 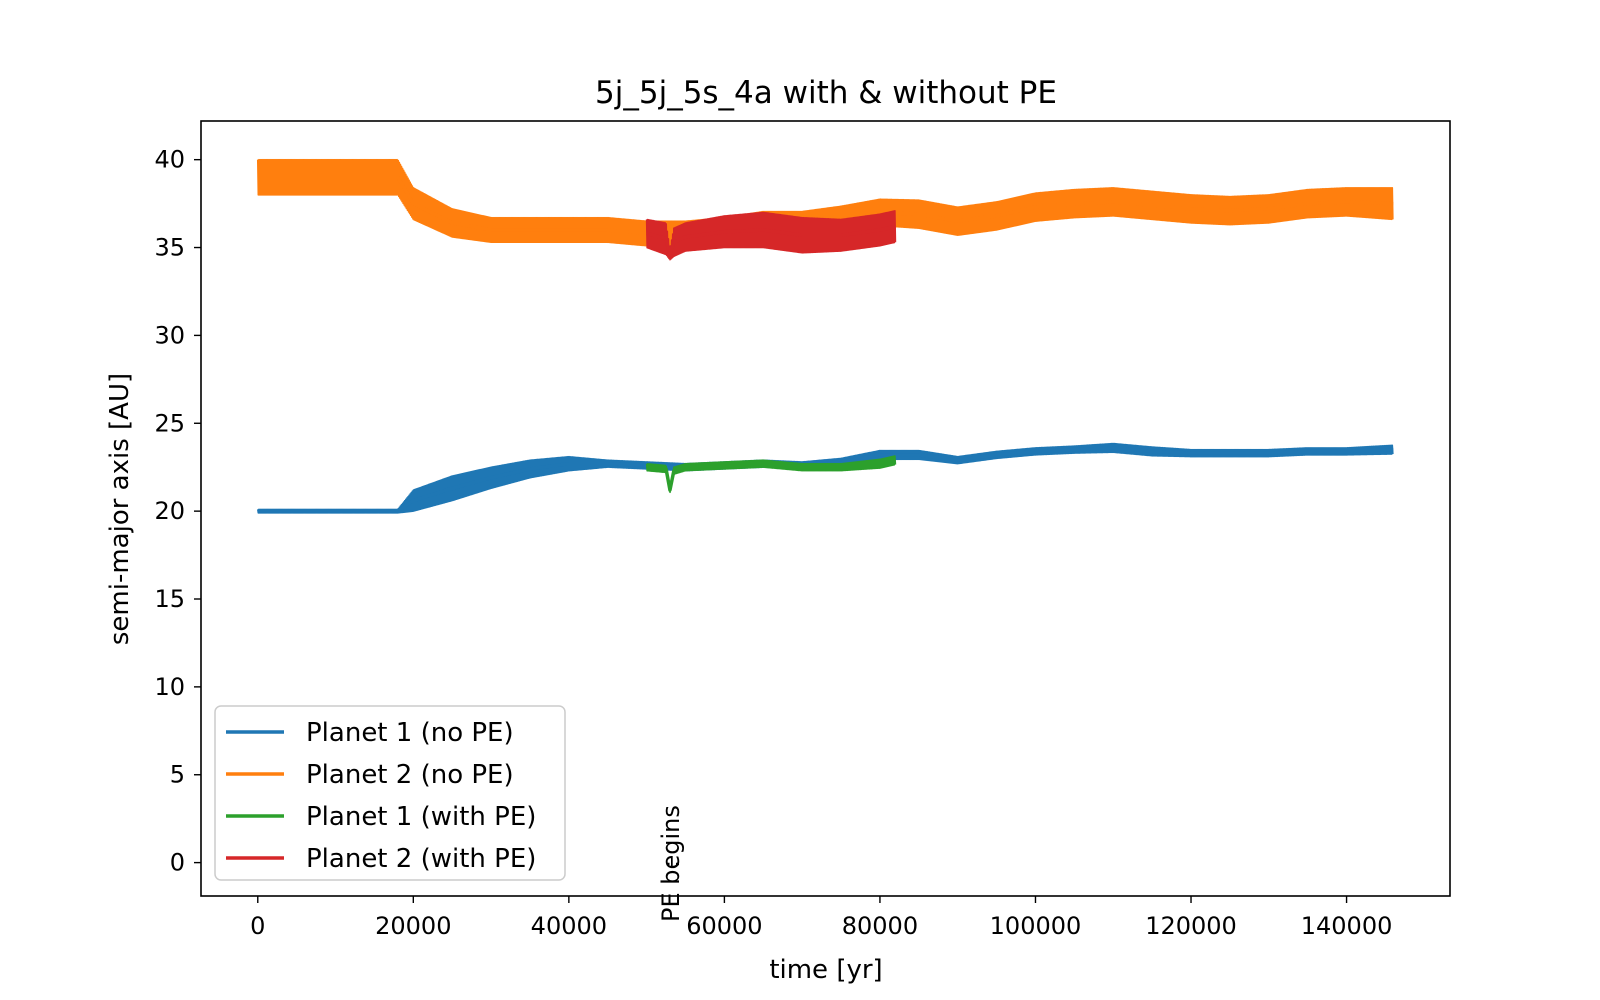 I want to click on y-axis-label: semi-major axis [AU], so click(x=120, y=509).